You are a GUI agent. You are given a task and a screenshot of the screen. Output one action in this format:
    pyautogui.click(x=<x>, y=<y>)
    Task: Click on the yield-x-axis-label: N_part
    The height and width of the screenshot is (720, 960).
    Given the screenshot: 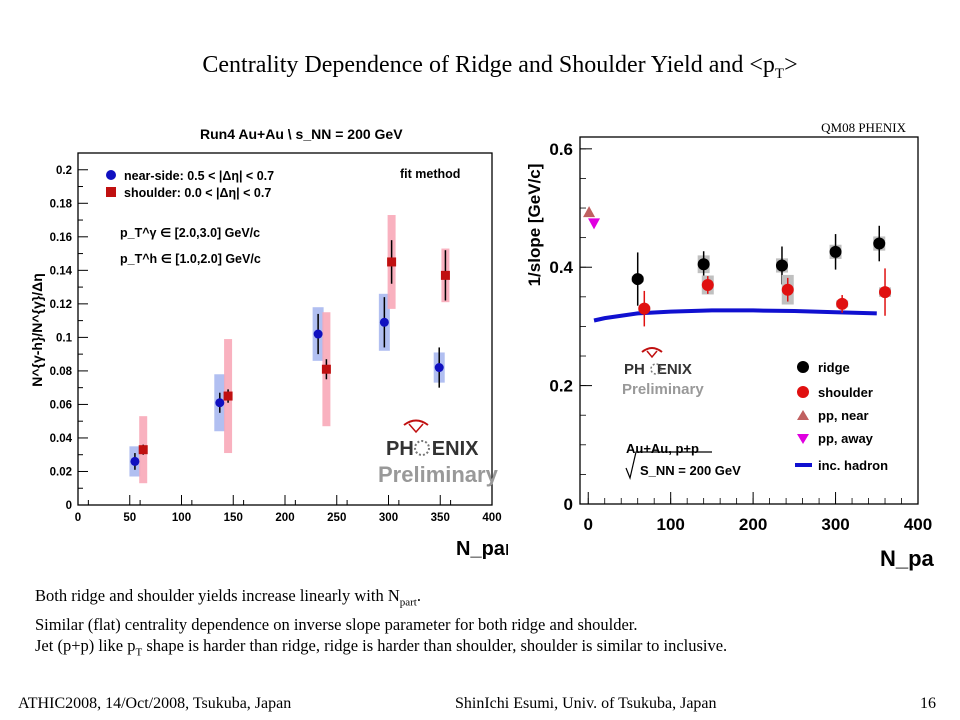 What is the action you would take?
    pyautogui.click(x=482, y=549)
    